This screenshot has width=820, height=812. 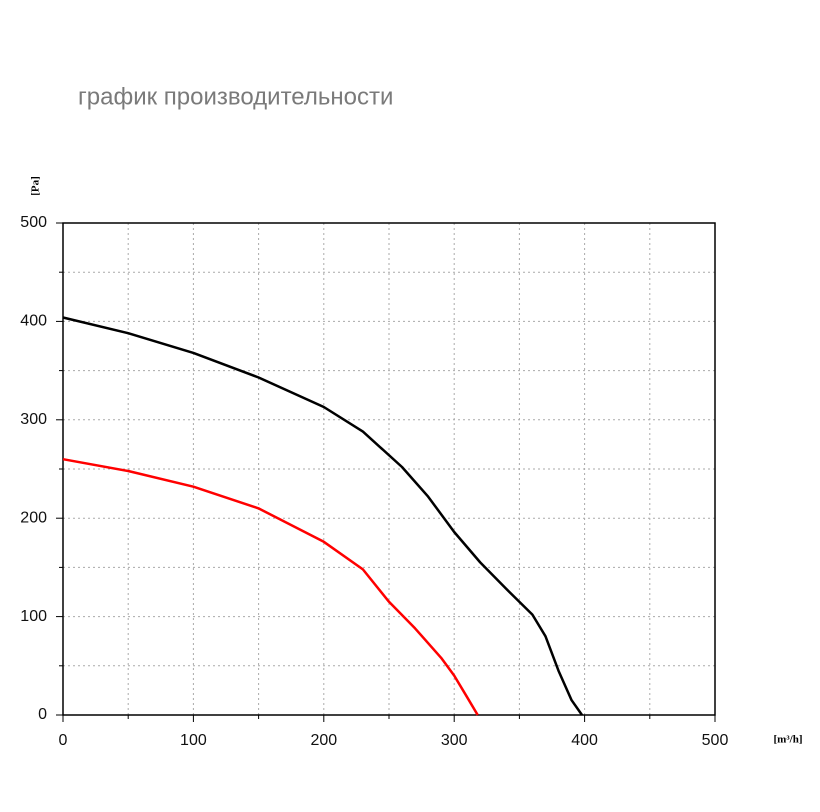 I want to click on x-tick-label: 0, so click(x=63, y=740).